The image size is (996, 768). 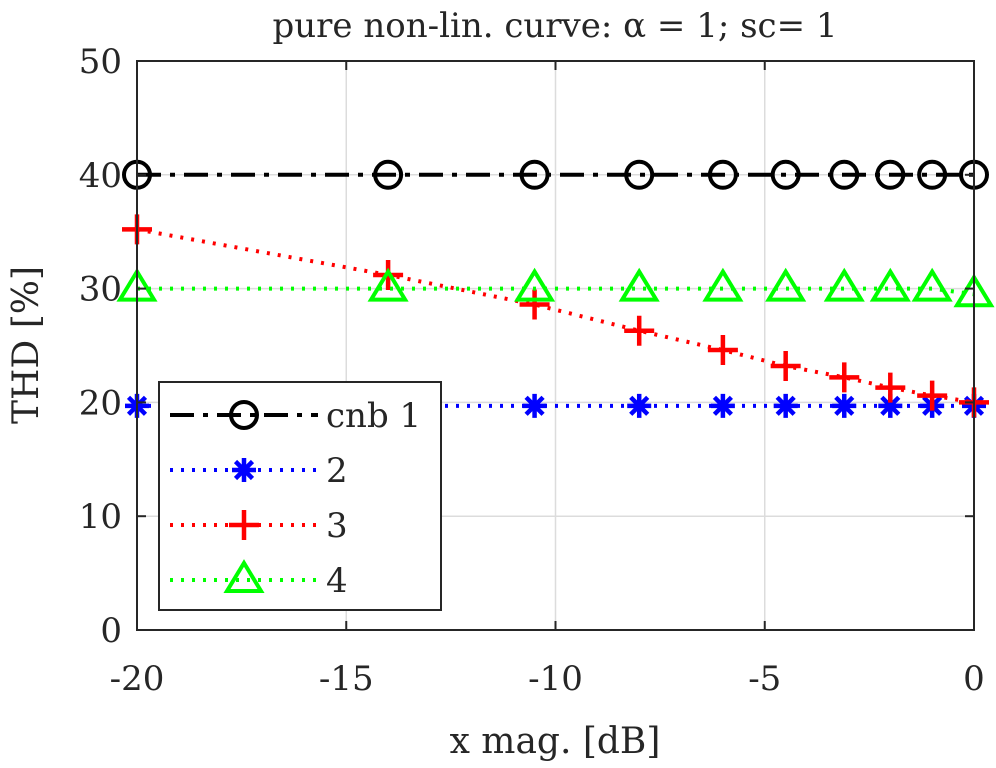 I want to click on x-tick-label: 0, so click(x=974, y=679).